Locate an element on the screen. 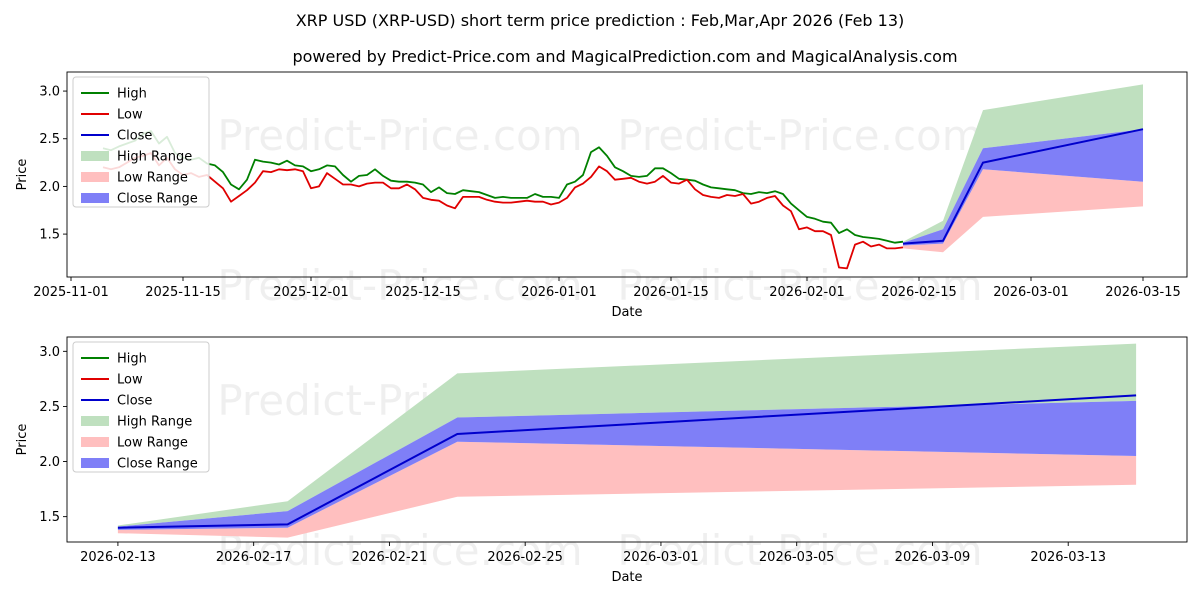  low-series-line is located at coordinates (503, 211).